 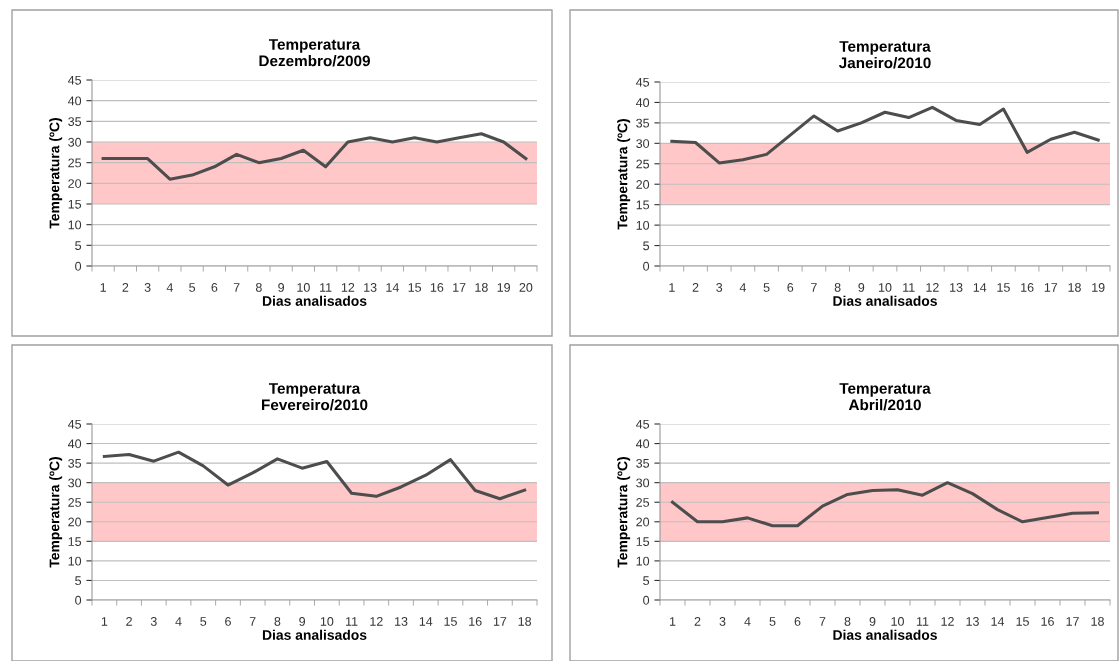 I want to click on chart-title: Temperatura Fevereiro/2010, so click(x=315, y=397).